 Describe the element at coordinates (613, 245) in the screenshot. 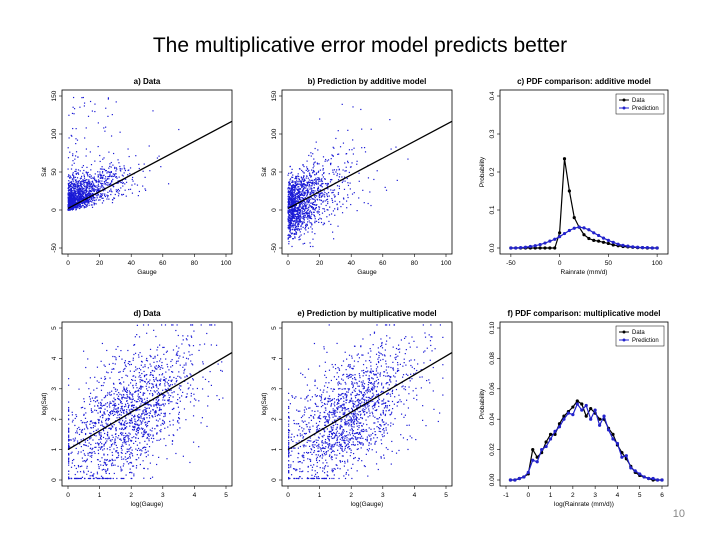

I see `series-point-data` at that location.